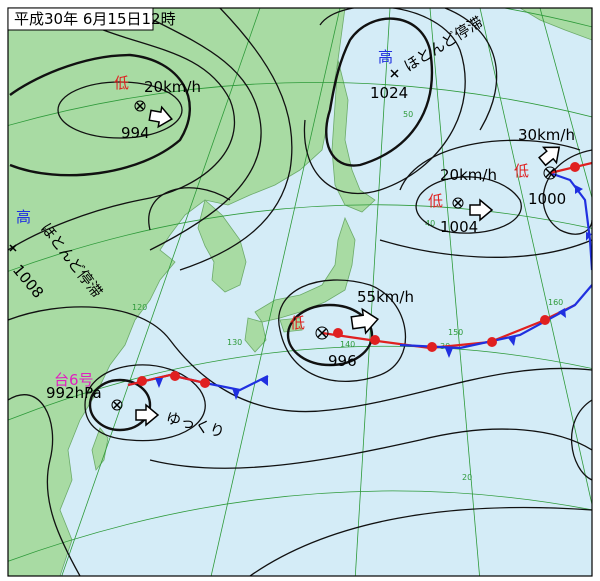 Image resolution: width=600 pixels, height=581 pixels. Describe the element at coordinates (347, 344) in the screenshot. I see `grid-label: 140` at that location.